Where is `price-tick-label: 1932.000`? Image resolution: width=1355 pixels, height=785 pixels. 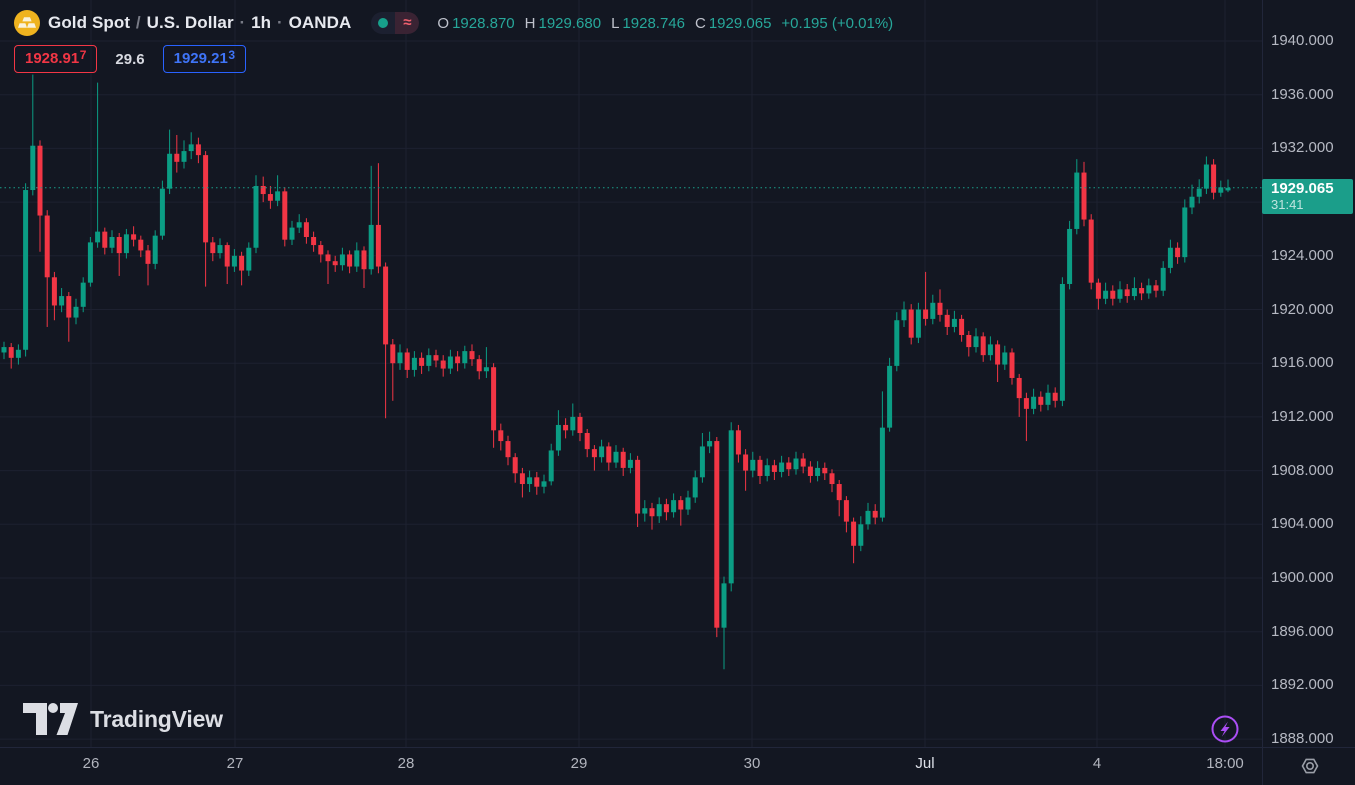
price-tick-label: 1932.000 is located at coordinates (1302, 148).